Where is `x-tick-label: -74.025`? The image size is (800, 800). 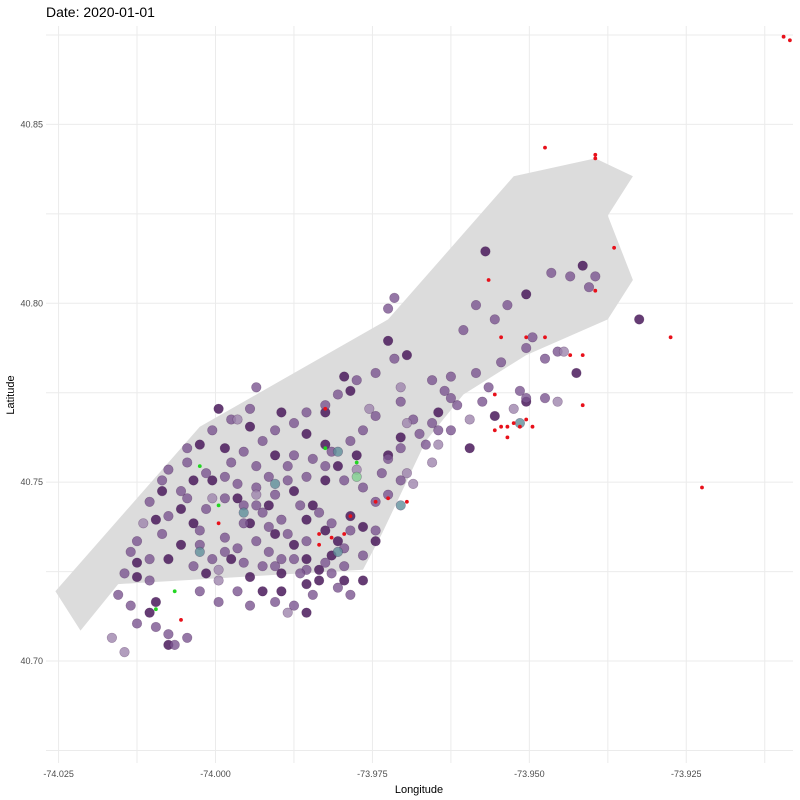 x-tick-label: -74.025 is located at coordinates (58, 774).